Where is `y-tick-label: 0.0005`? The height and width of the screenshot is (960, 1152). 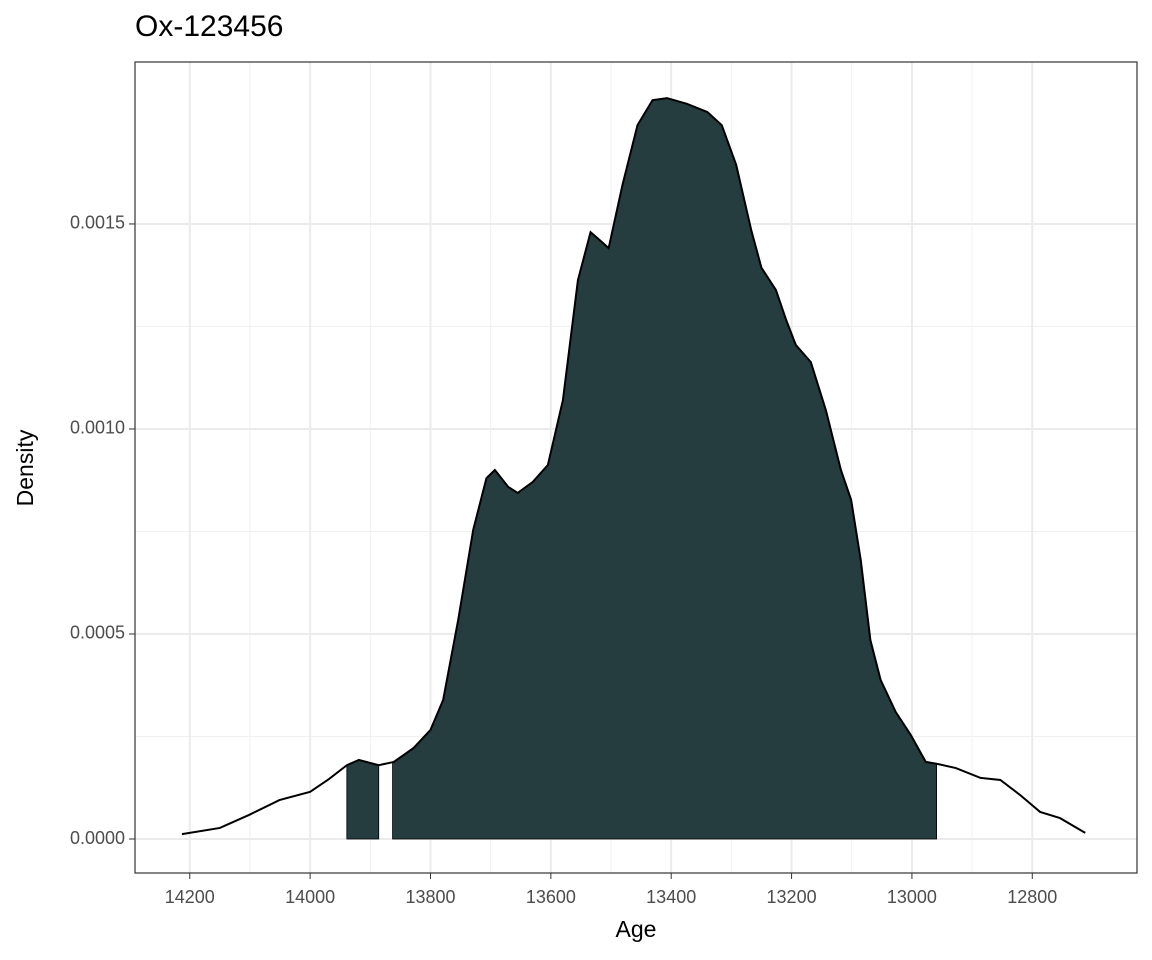 y-tick-label: 0.0005 is located at coordinates (97, 633).